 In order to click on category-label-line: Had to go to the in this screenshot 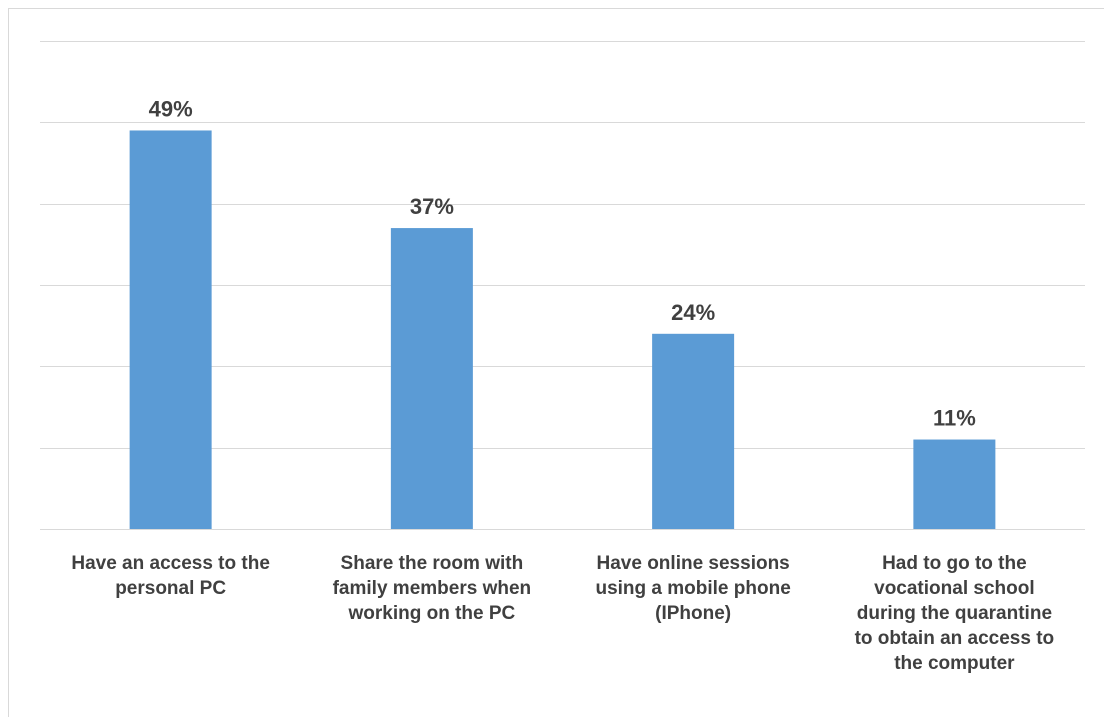, I will do `click(954, 563)`.